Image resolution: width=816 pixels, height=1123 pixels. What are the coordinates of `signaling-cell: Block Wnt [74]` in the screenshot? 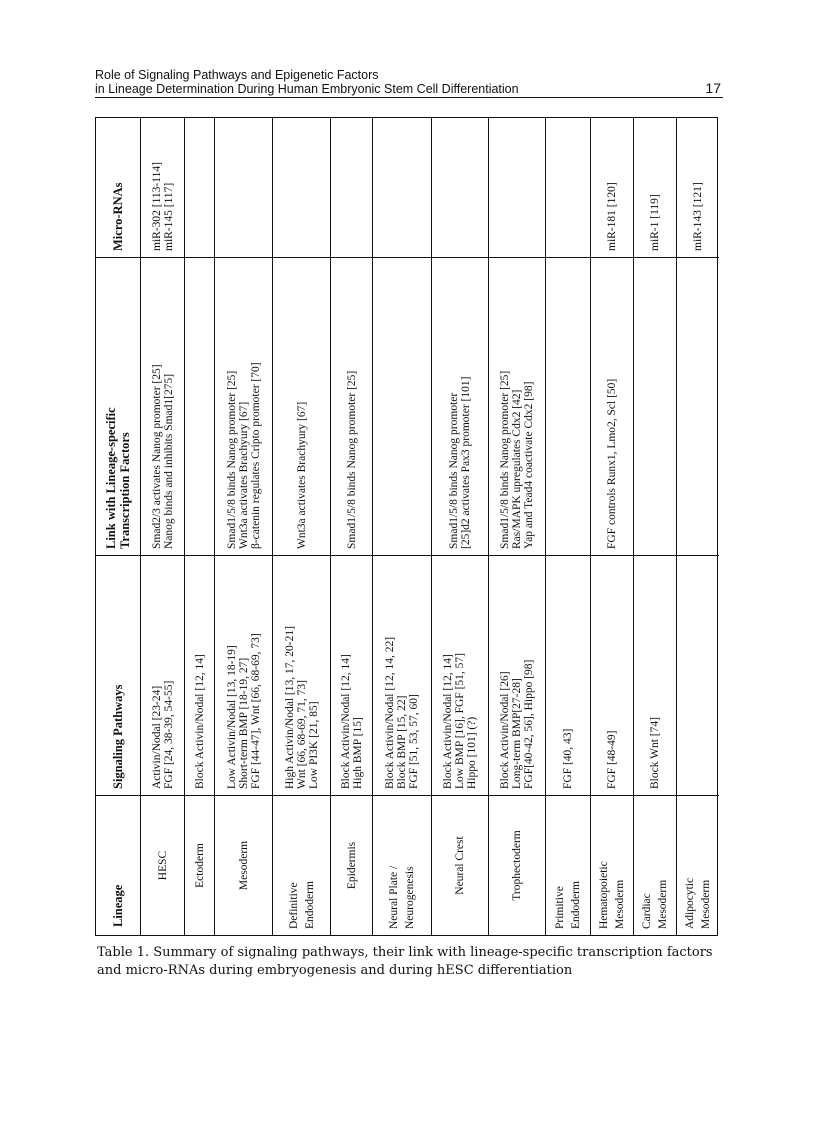 It's located at (655, 675).